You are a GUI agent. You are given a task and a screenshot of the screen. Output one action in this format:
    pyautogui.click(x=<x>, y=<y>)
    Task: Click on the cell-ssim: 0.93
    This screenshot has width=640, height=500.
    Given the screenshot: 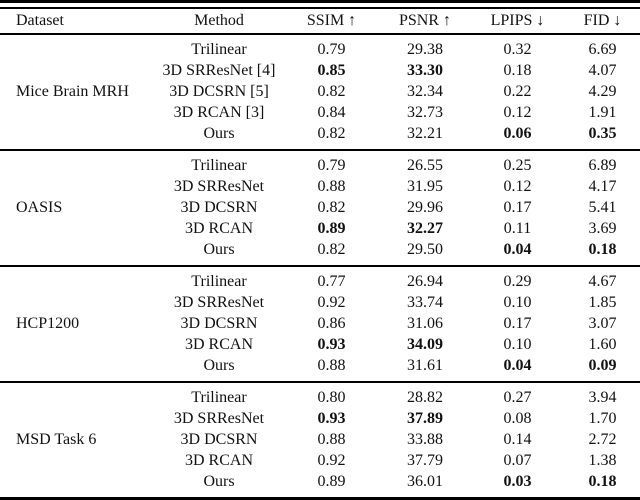 What is the action you would take?
    pyautogui.click(x=331, y=418)
    